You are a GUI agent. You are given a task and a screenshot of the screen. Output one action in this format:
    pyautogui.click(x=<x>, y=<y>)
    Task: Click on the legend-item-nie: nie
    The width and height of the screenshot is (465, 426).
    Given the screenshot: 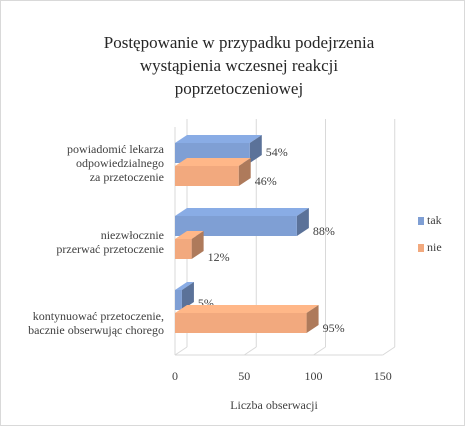 What is the action you would take?
    pyautogui.click(x=430, y=247)
    